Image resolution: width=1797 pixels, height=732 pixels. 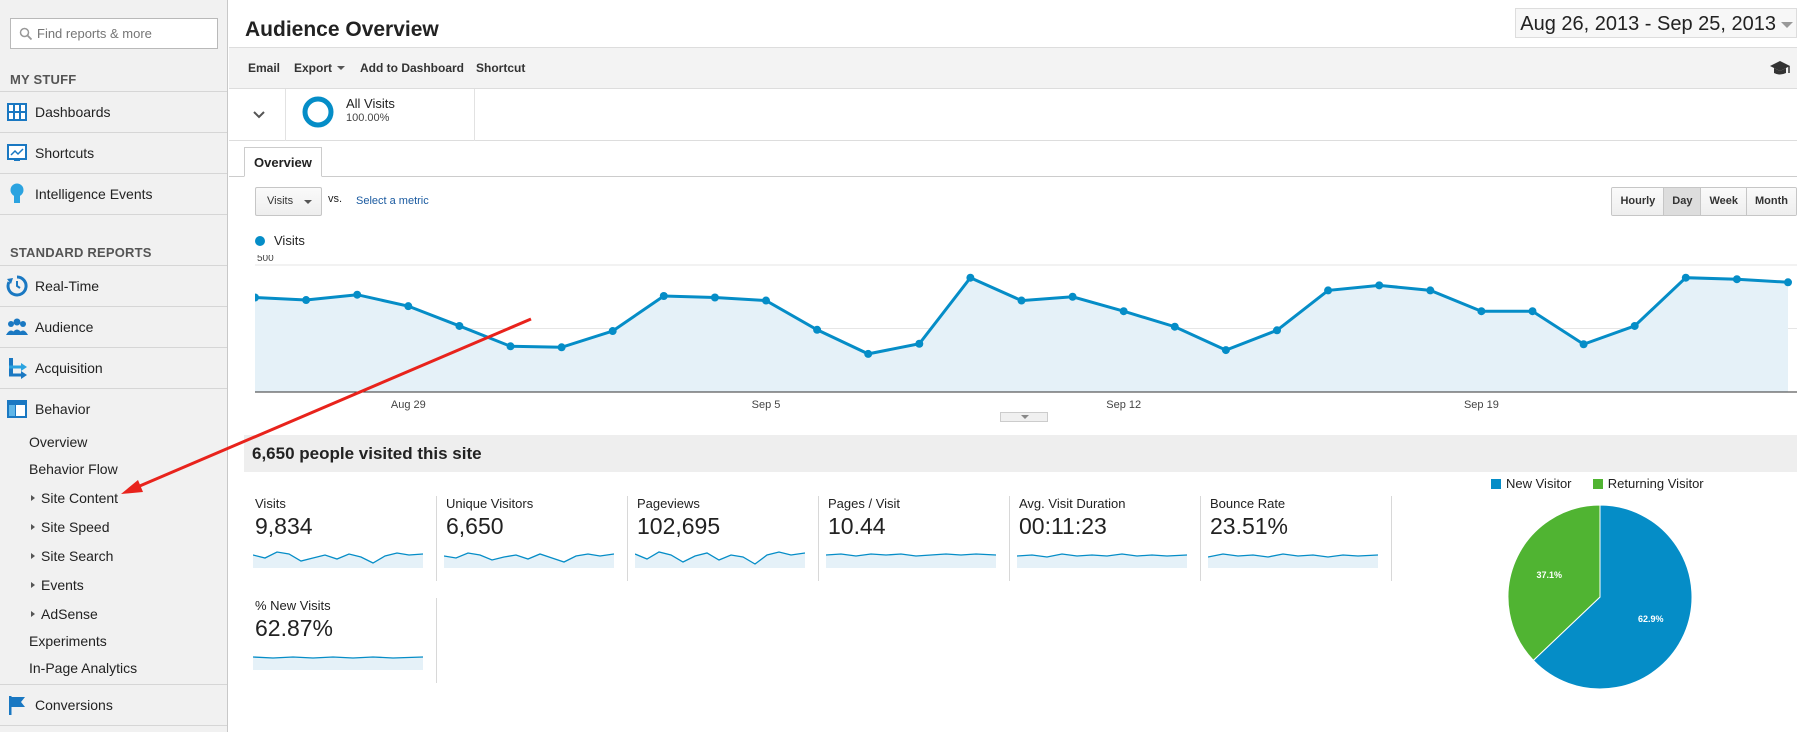 What do you see at coordinates (1293, 560) in the screenshot?
I see `sparkline` at bounding box center [1293, 560].